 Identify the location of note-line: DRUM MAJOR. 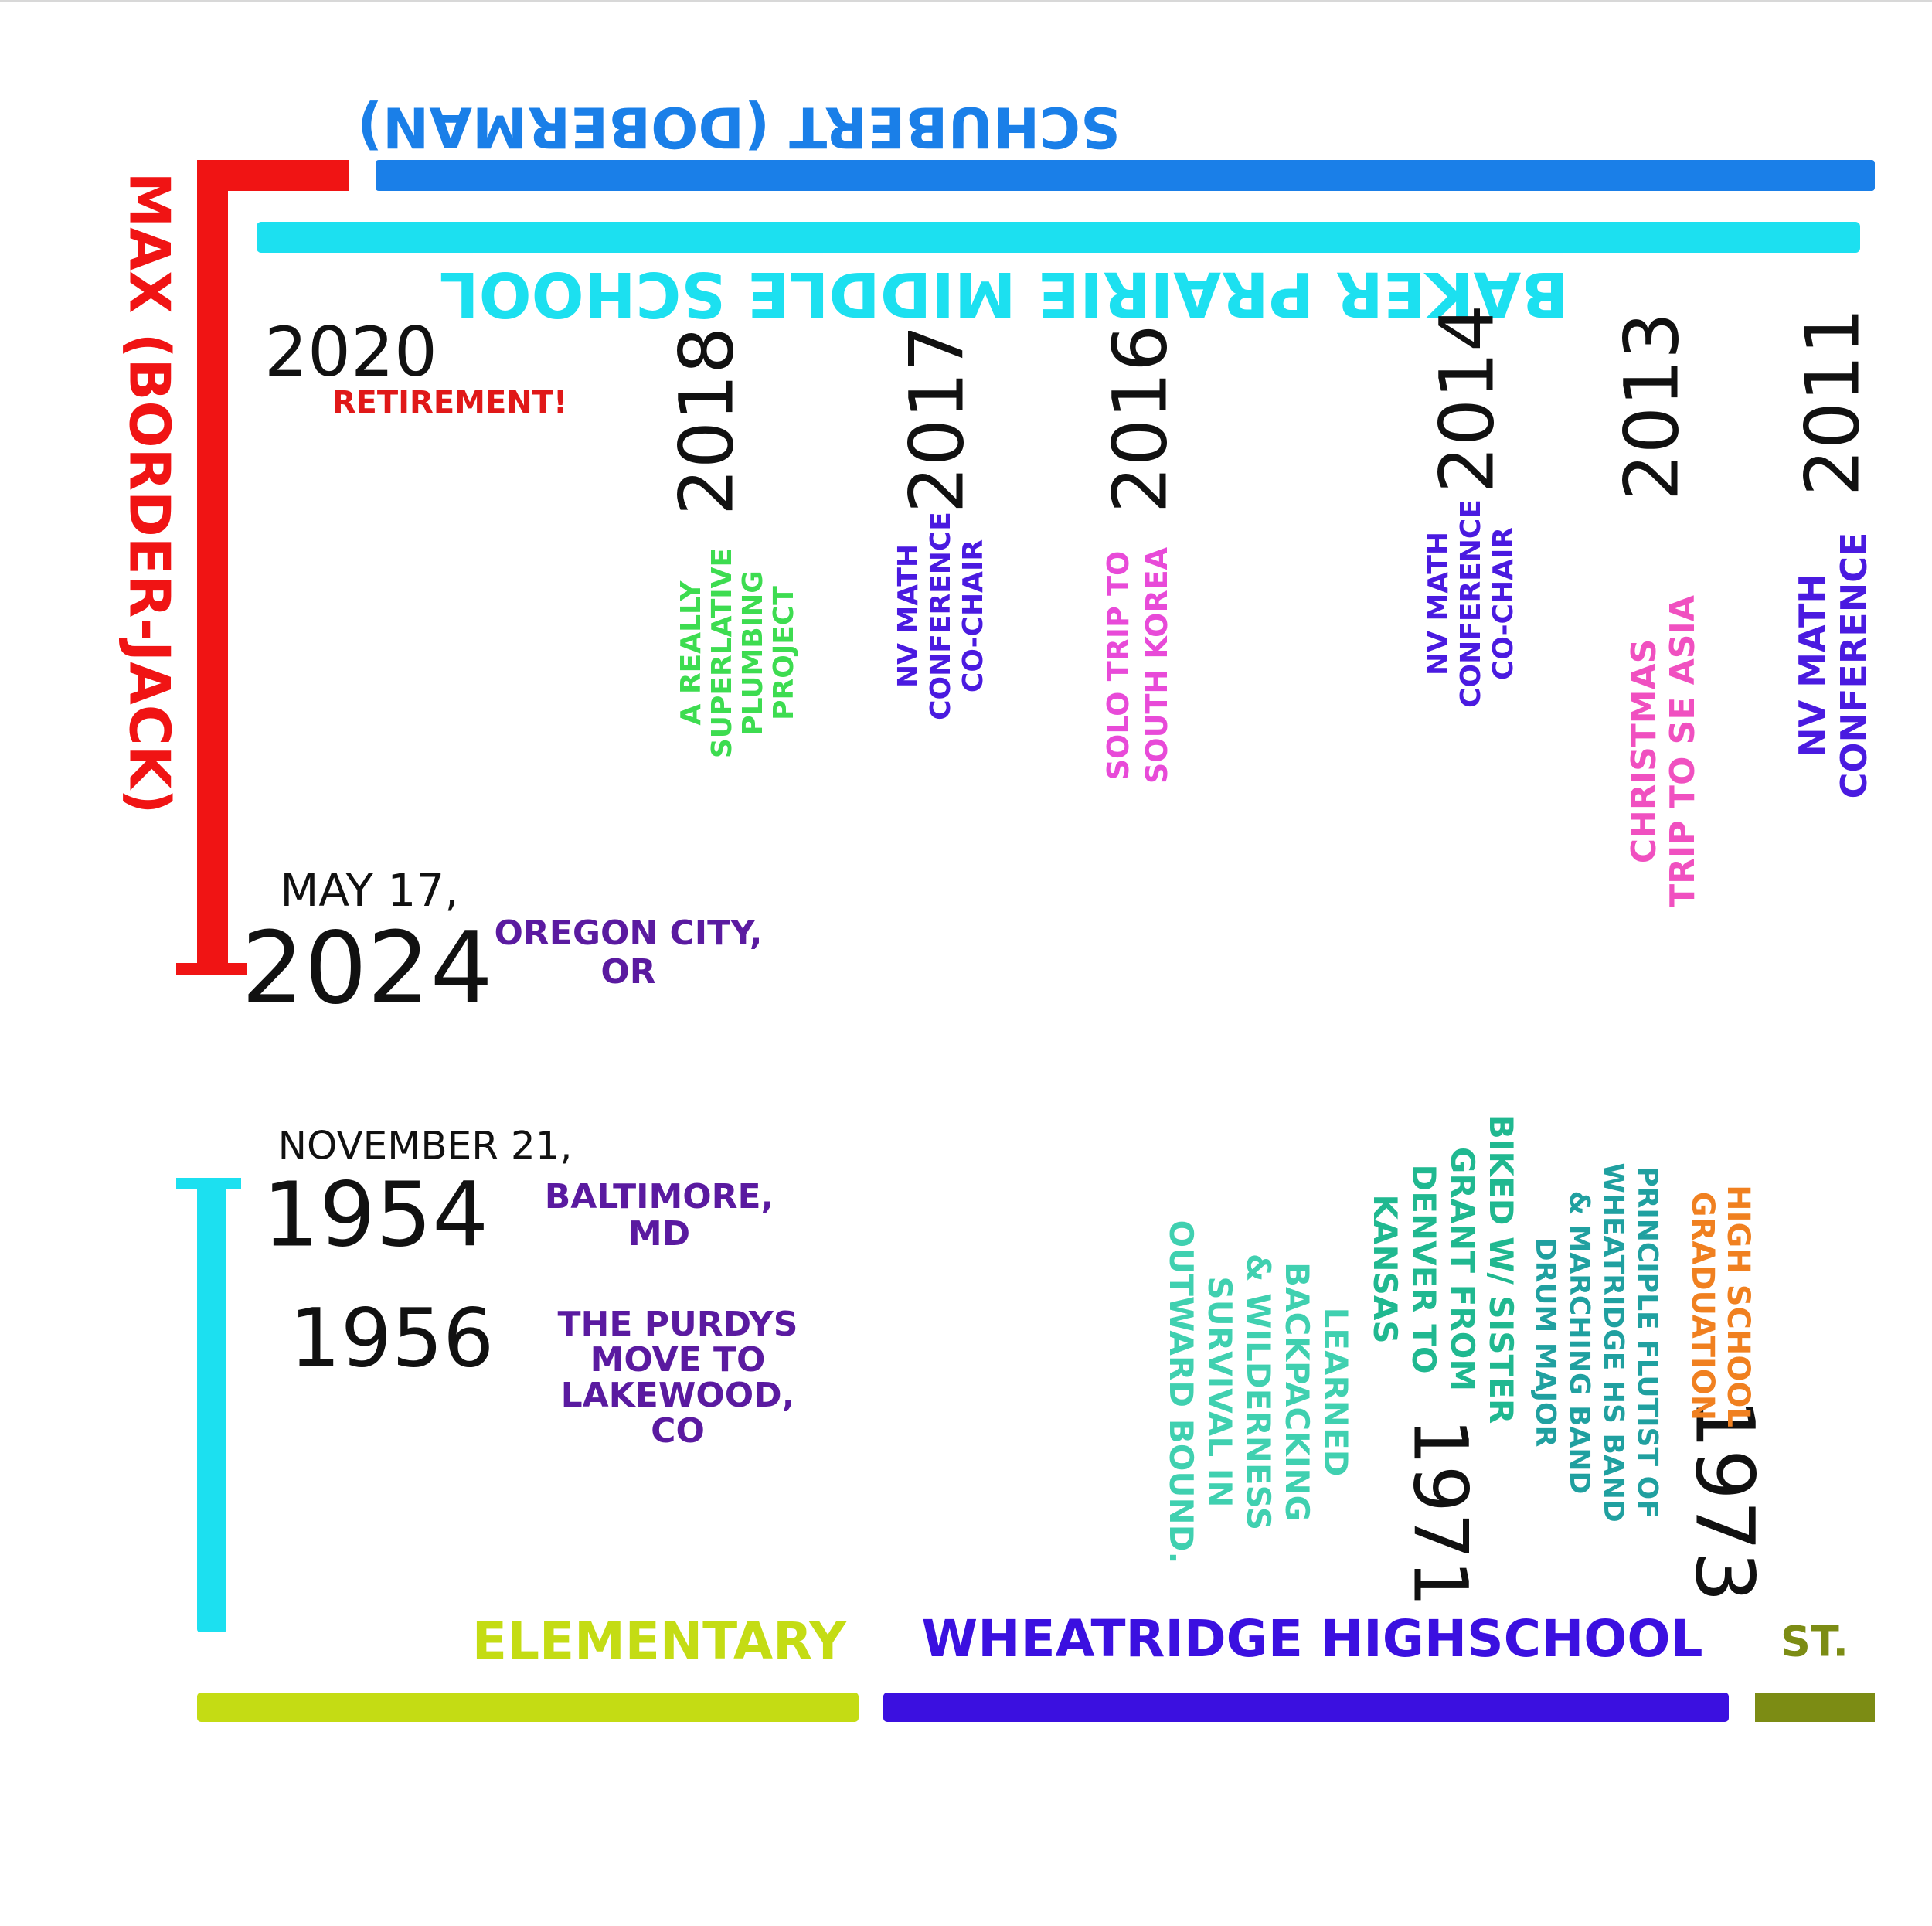
(1545, 1343).